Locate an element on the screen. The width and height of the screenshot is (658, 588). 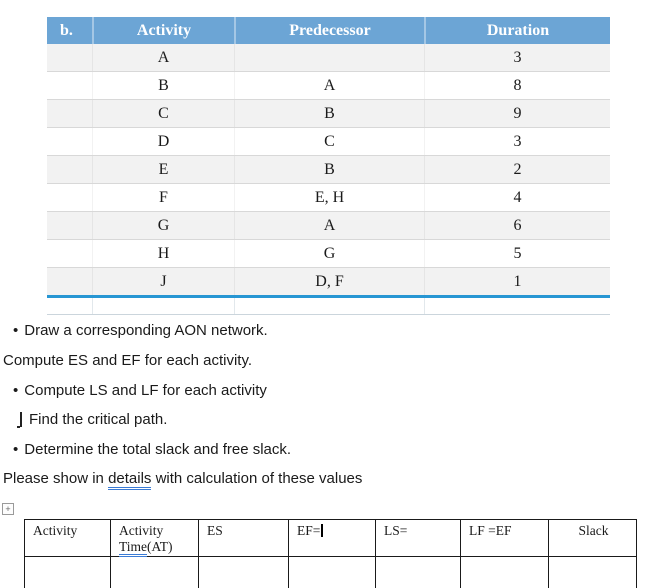
duration-cell: 9 is located at coordinates (517, 113).